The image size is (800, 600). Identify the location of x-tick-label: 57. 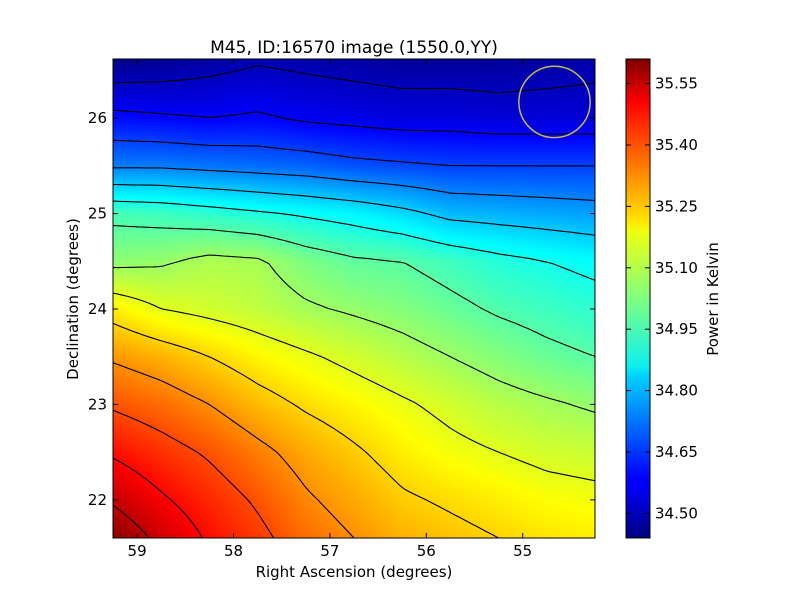
(329, 551).